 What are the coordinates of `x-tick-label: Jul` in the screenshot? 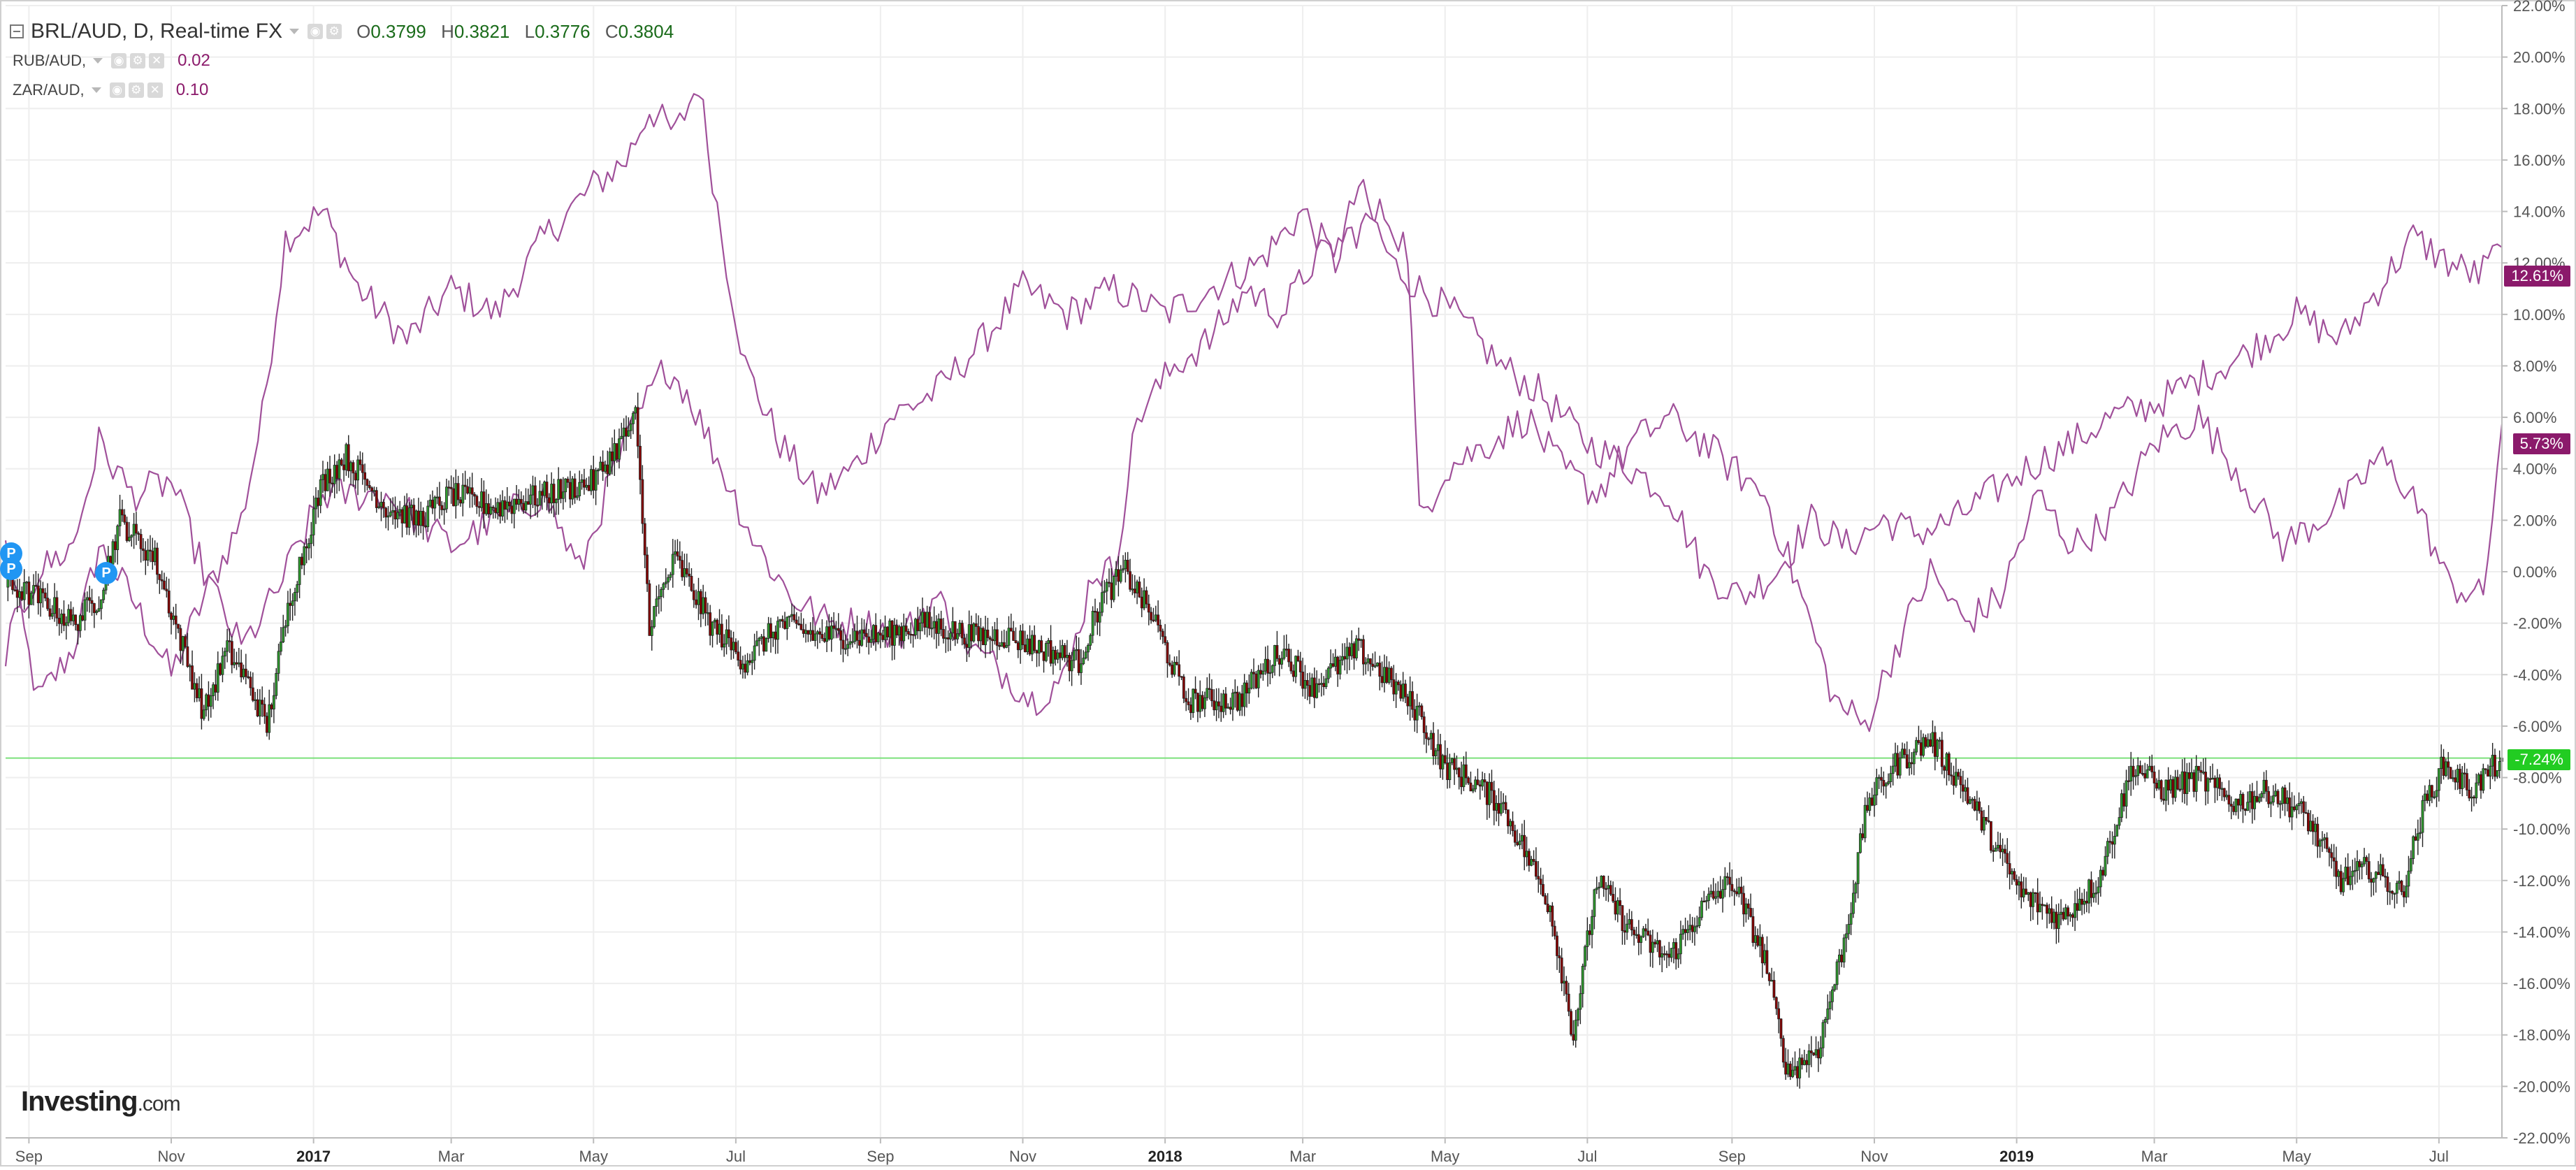 It's located at (1587, 1156).